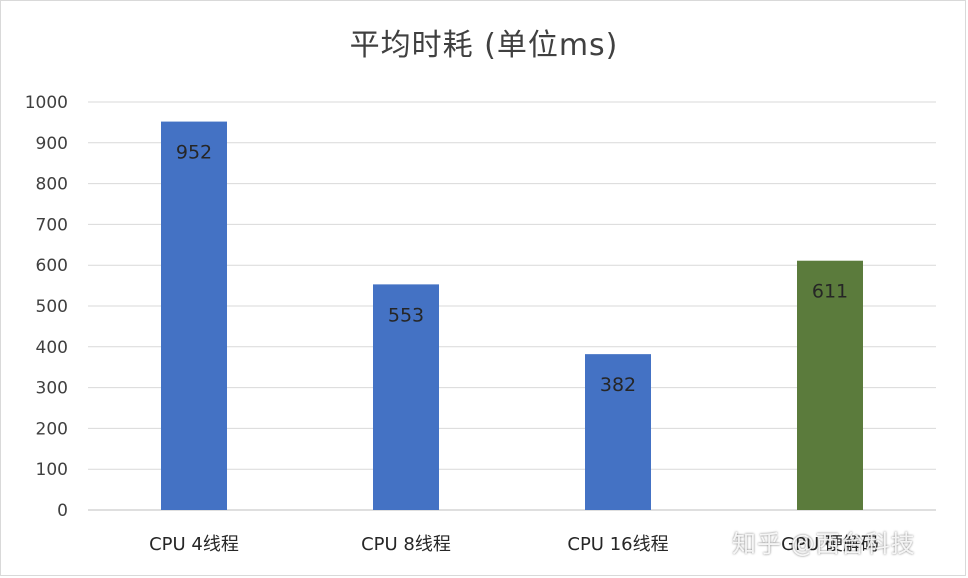 This screenshot has height=578, width=968. I want to click on chart-title: 平均时耗 (单位ms), so click(484, 45).